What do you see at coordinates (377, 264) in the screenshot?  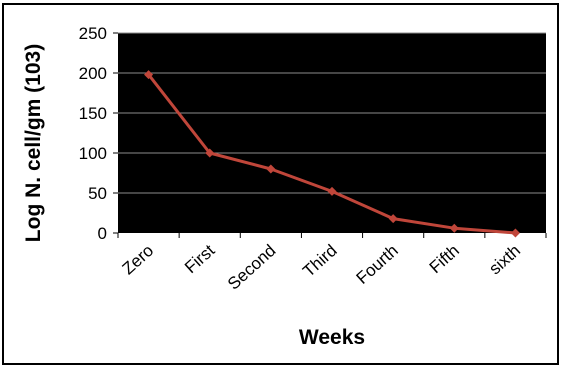 I see `x-tick-label: Fourth` at bounding box center [377, 264].